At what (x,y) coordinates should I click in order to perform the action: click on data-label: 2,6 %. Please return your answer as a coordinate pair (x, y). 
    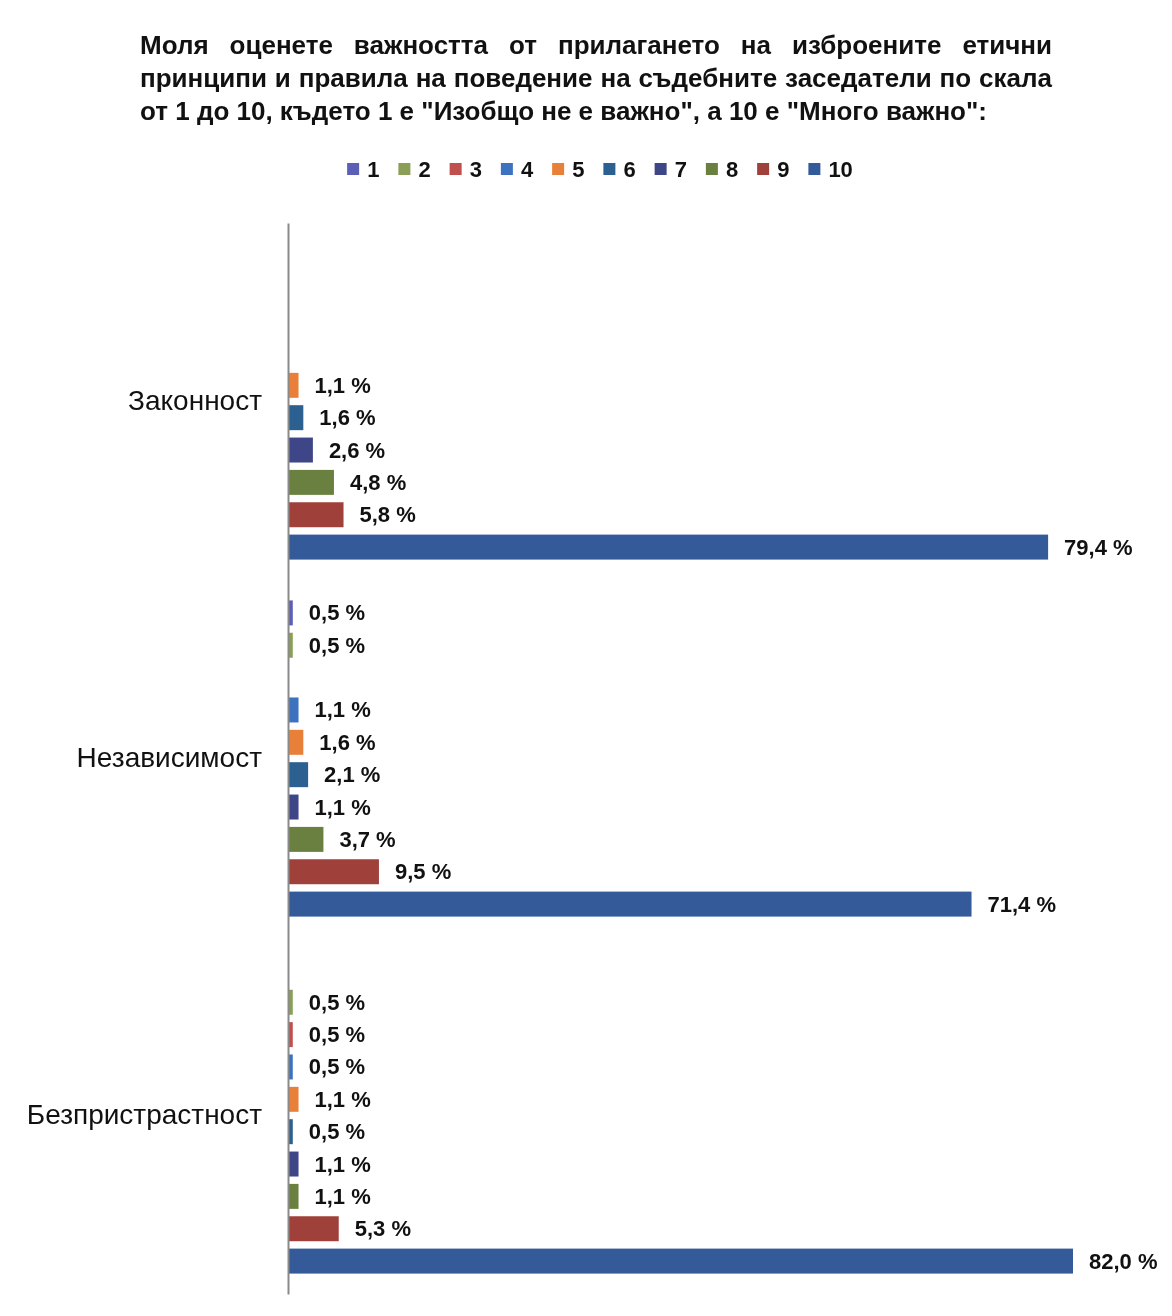
    Looking at the image, I should click on (357, 450).